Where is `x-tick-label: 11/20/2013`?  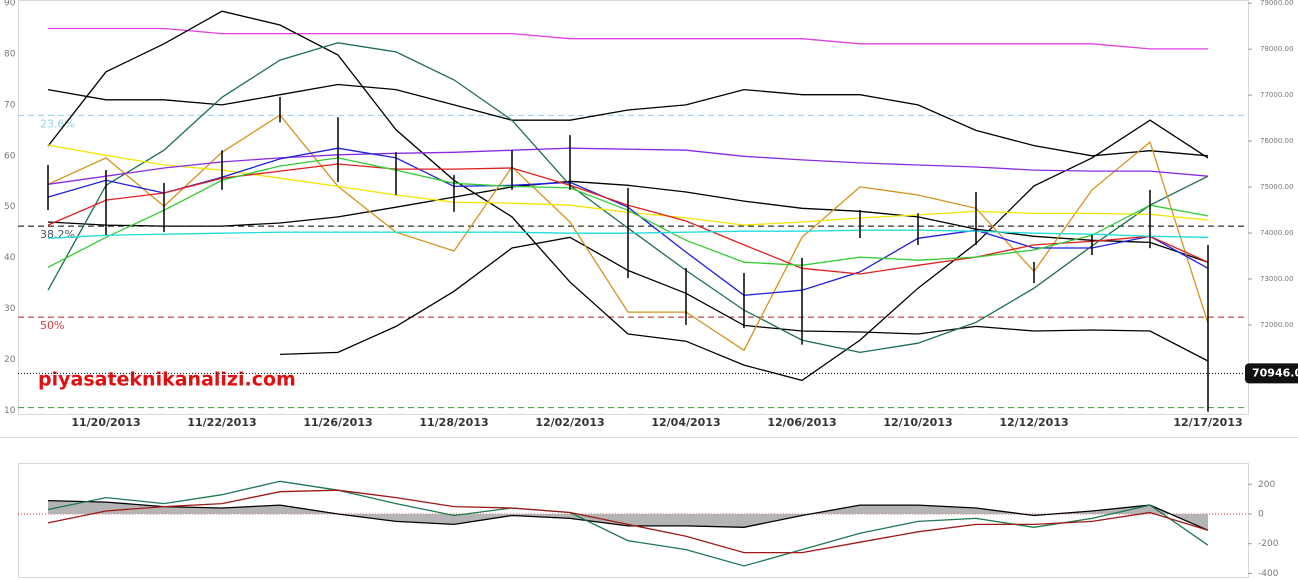 x-tick-label: 11/20/2013 is located at coordinates (105, 422).